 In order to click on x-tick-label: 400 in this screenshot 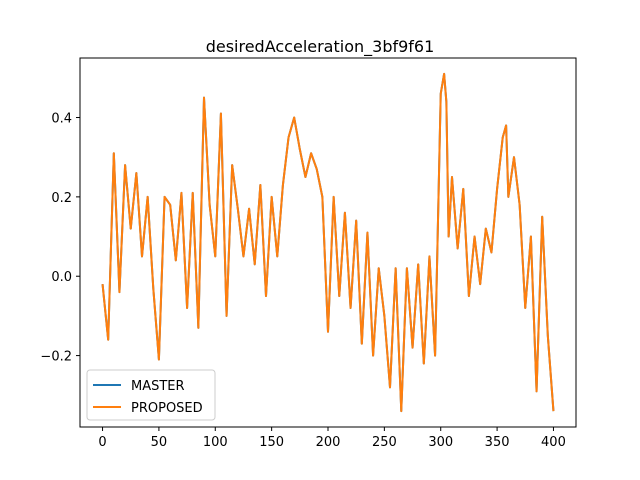, I will do `click(553, 442)`.